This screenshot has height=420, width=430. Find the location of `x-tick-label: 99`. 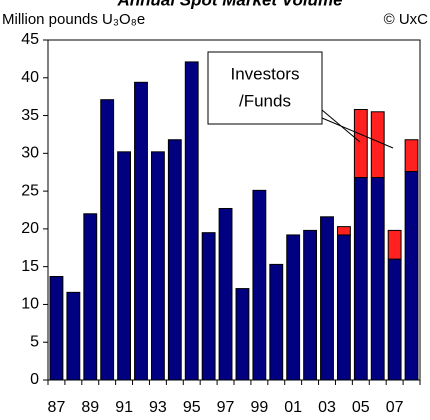

x-tick-label: 99 is located at coordinates (259, 407).